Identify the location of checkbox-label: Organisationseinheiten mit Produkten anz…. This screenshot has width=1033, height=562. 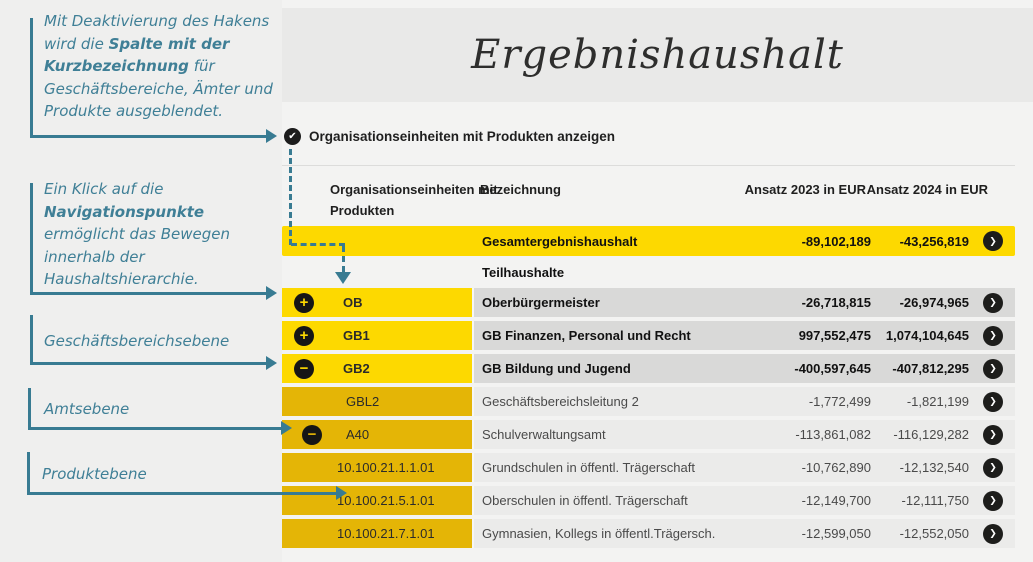
(462, 136).